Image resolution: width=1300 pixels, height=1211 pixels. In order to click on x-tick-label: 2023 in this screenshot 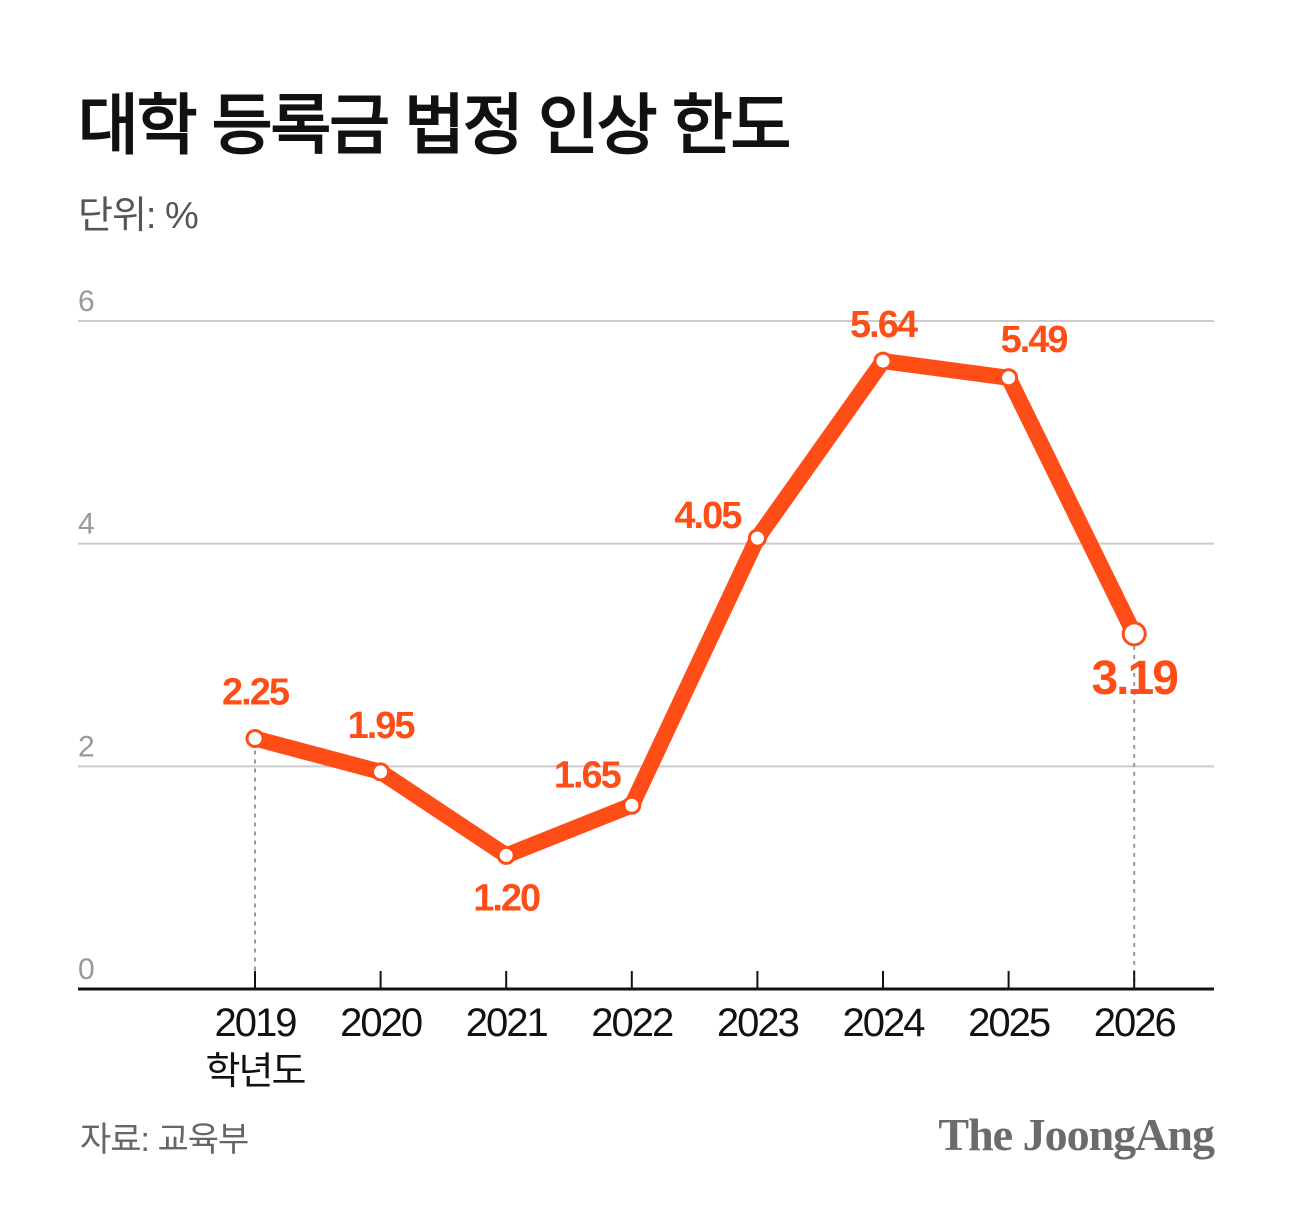, I will do `click(758, 1023)`.